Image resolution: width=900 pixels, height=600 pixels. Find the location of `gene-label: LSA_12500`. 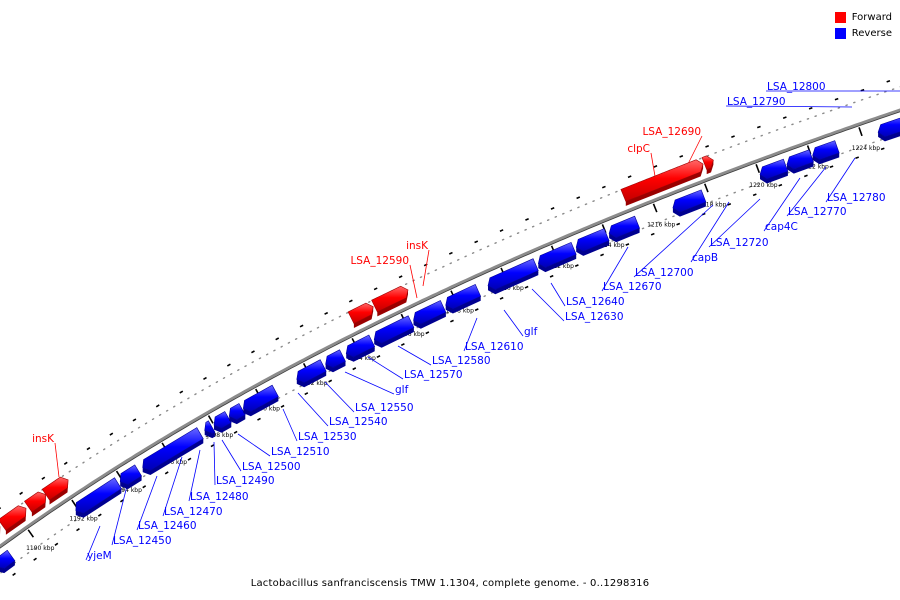

gene-label: LSA_12500 is located at coordinates (271, 467).